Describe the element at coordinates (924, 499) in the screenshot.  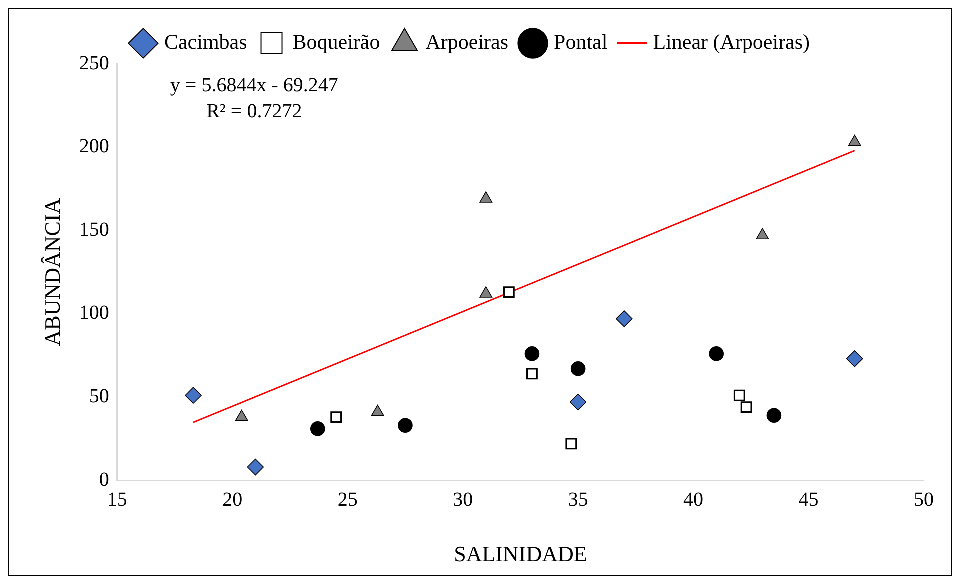
I see `x-tick-label: 50` at that location.